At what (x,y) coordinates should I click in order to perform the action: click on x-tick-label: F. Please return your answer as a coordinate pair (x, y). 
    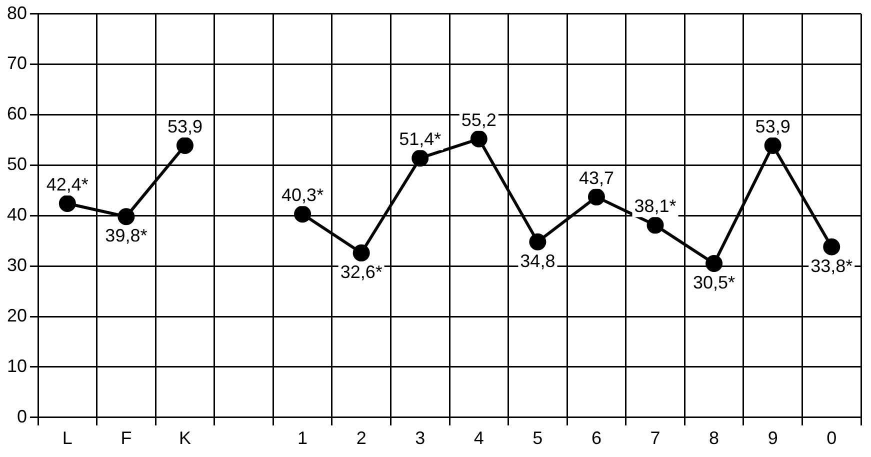
    Looking at the image, I should click on (126, 438).